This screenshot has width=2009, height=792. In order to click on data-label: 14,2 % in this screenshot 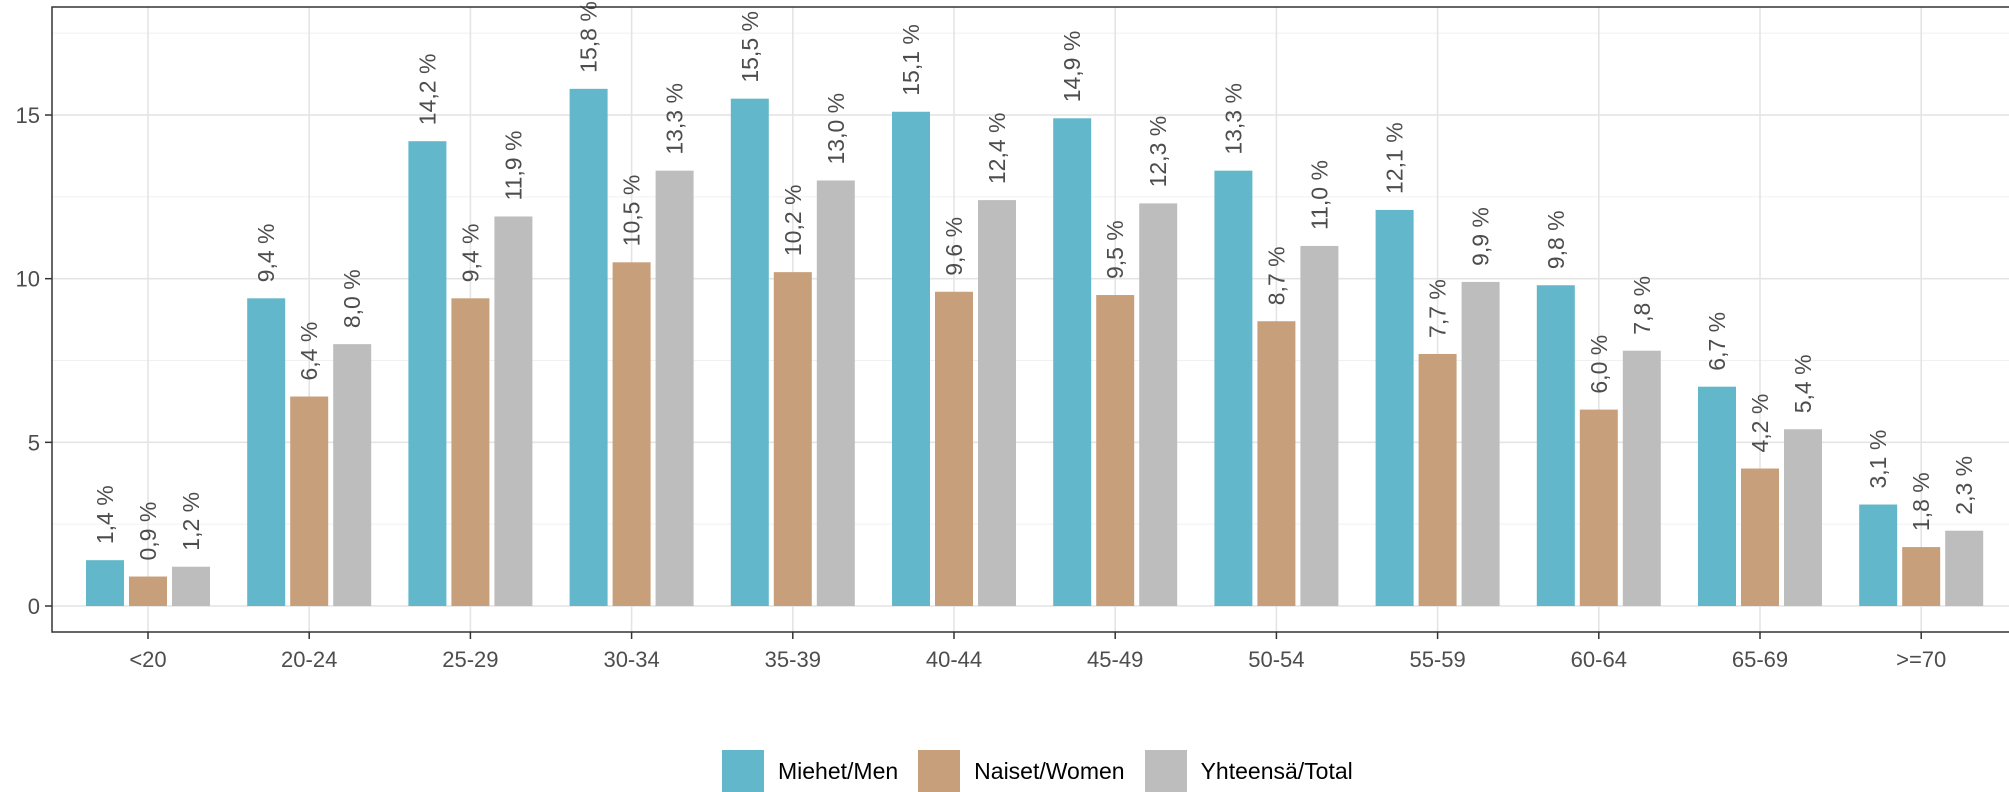, I will do `click(427, 90)`.